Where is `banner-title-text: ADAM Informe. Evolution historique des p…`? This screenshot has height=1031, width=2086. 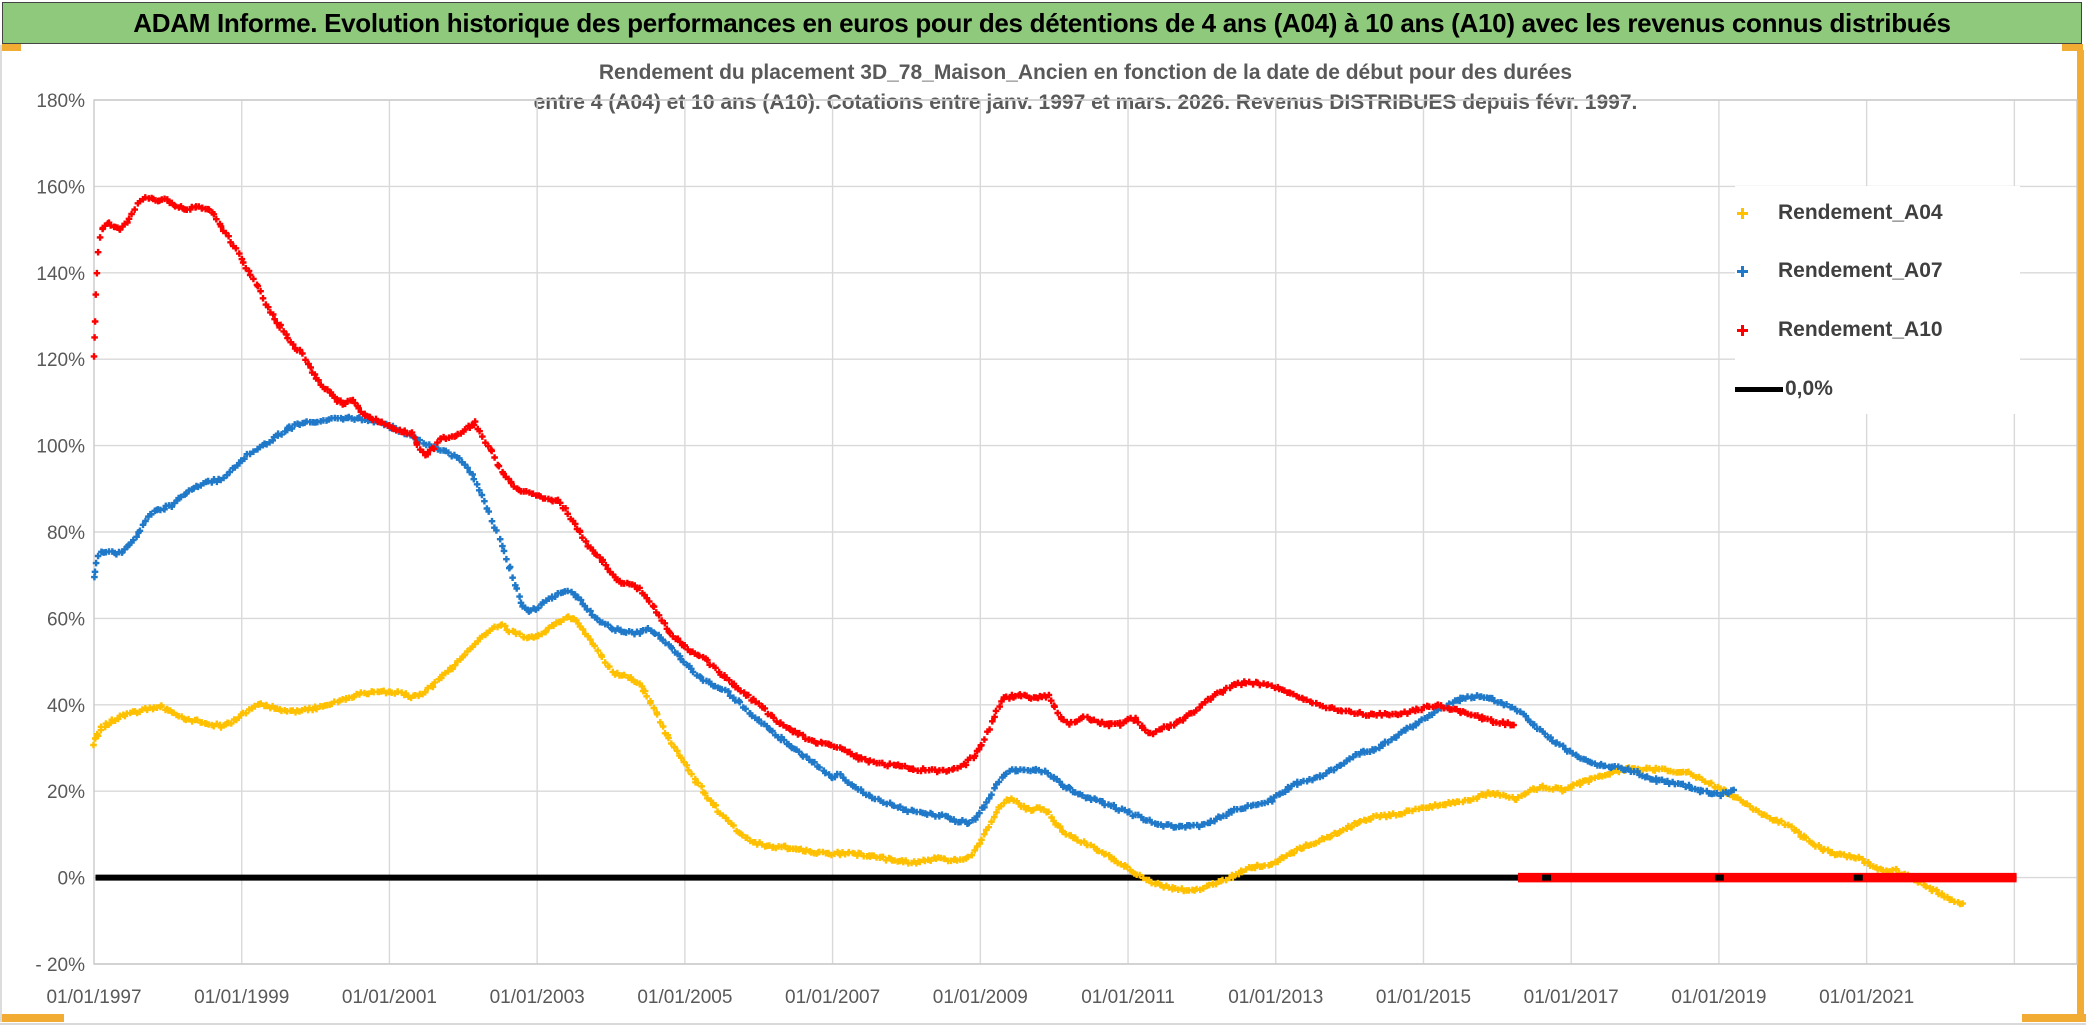
banner-title-text: ADAM Informe. Evolution historique des p… is located at coordinates (1042, 23).